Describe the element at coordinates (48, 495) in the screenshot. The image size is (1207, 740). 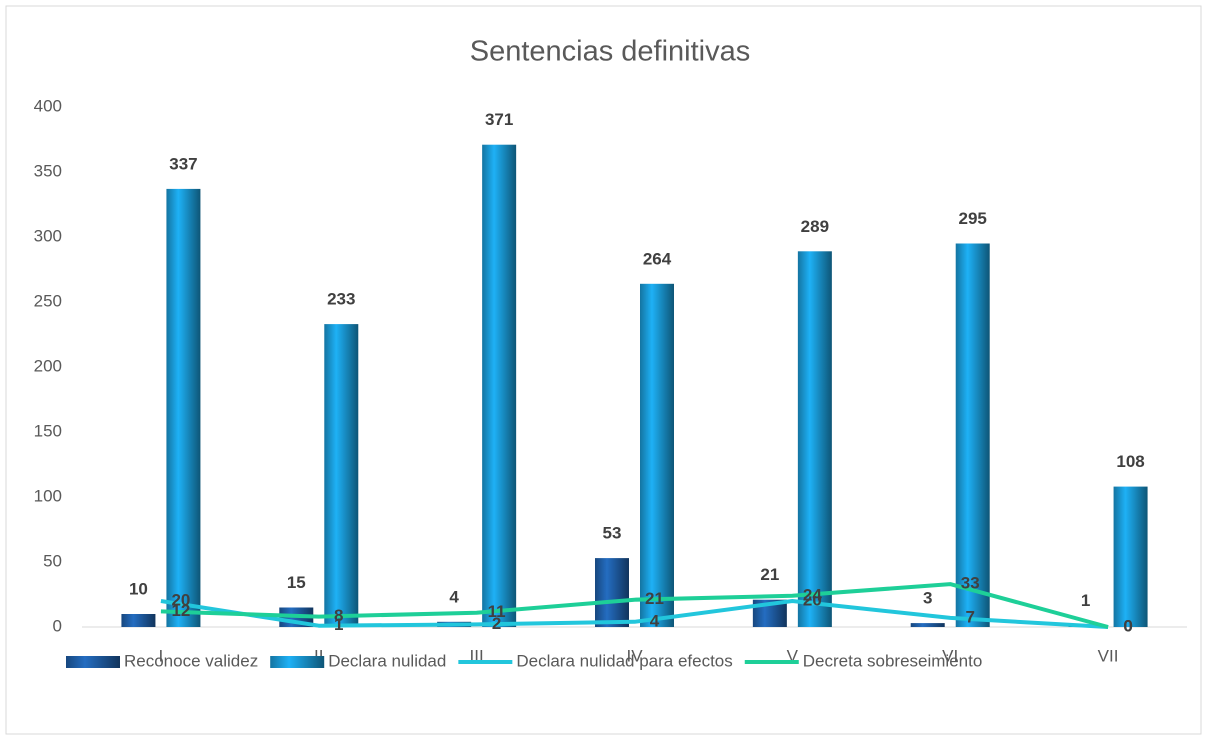
I see `y-tick-label: 100` at that location.